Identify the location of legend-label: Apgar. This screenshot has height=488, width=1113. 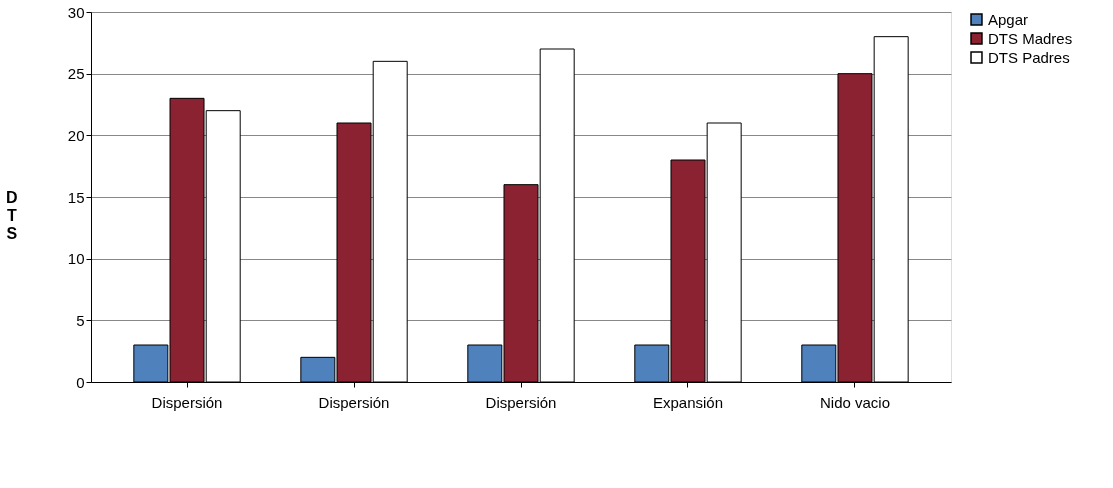
(1008, 19).